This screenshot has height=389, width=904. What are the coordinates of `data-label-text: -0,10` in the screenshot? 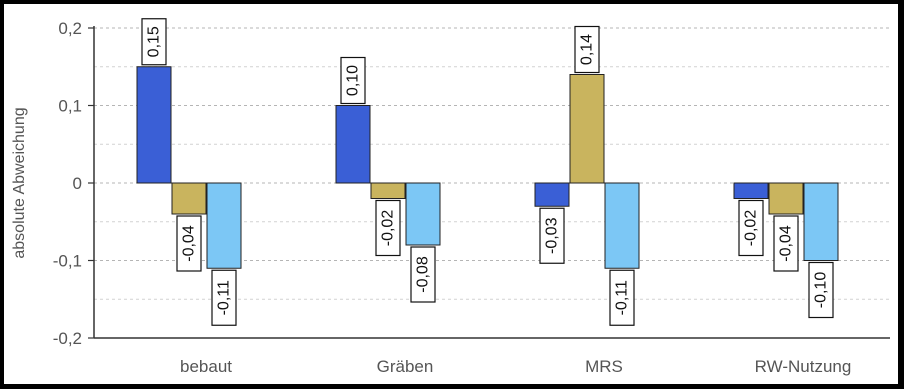 It's located at (821, 290).